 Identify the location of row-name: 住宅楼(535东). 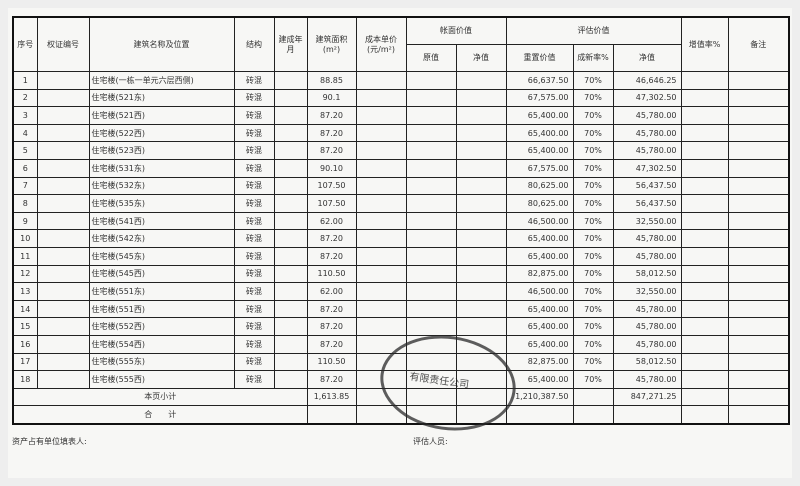
(161, 203).